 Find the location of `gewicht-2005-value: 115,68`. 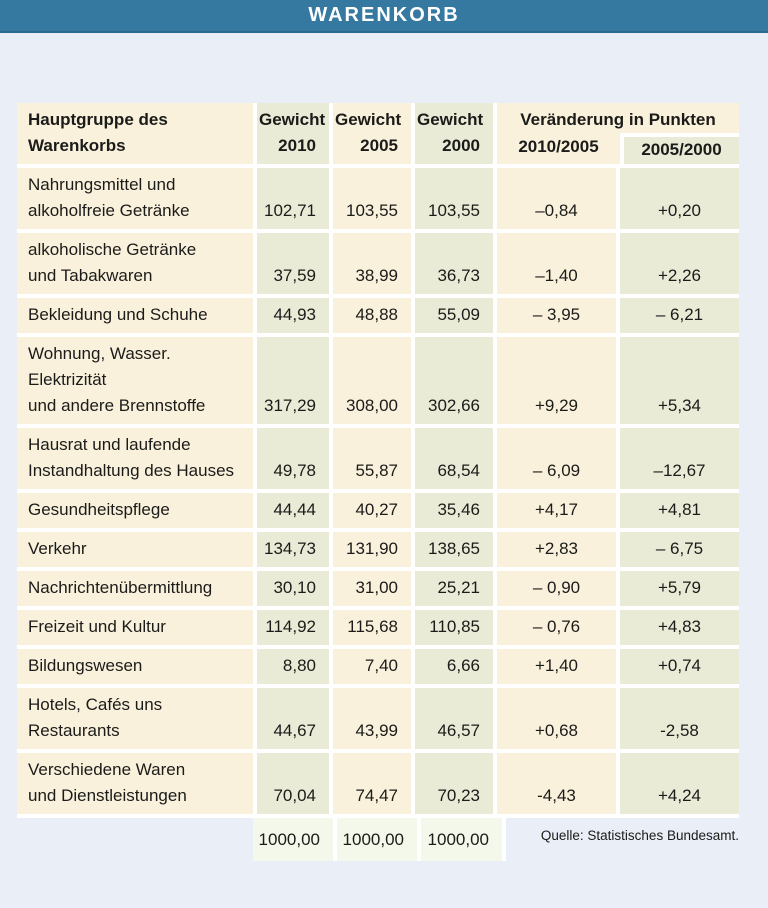

gewicht-2005-value: 115,68 is located at coordinates (374, 629).